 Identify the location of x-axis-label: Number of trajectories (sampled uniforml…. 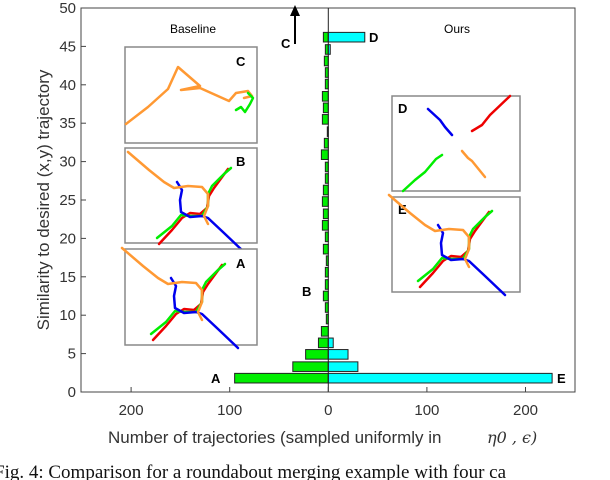
(275, 437).